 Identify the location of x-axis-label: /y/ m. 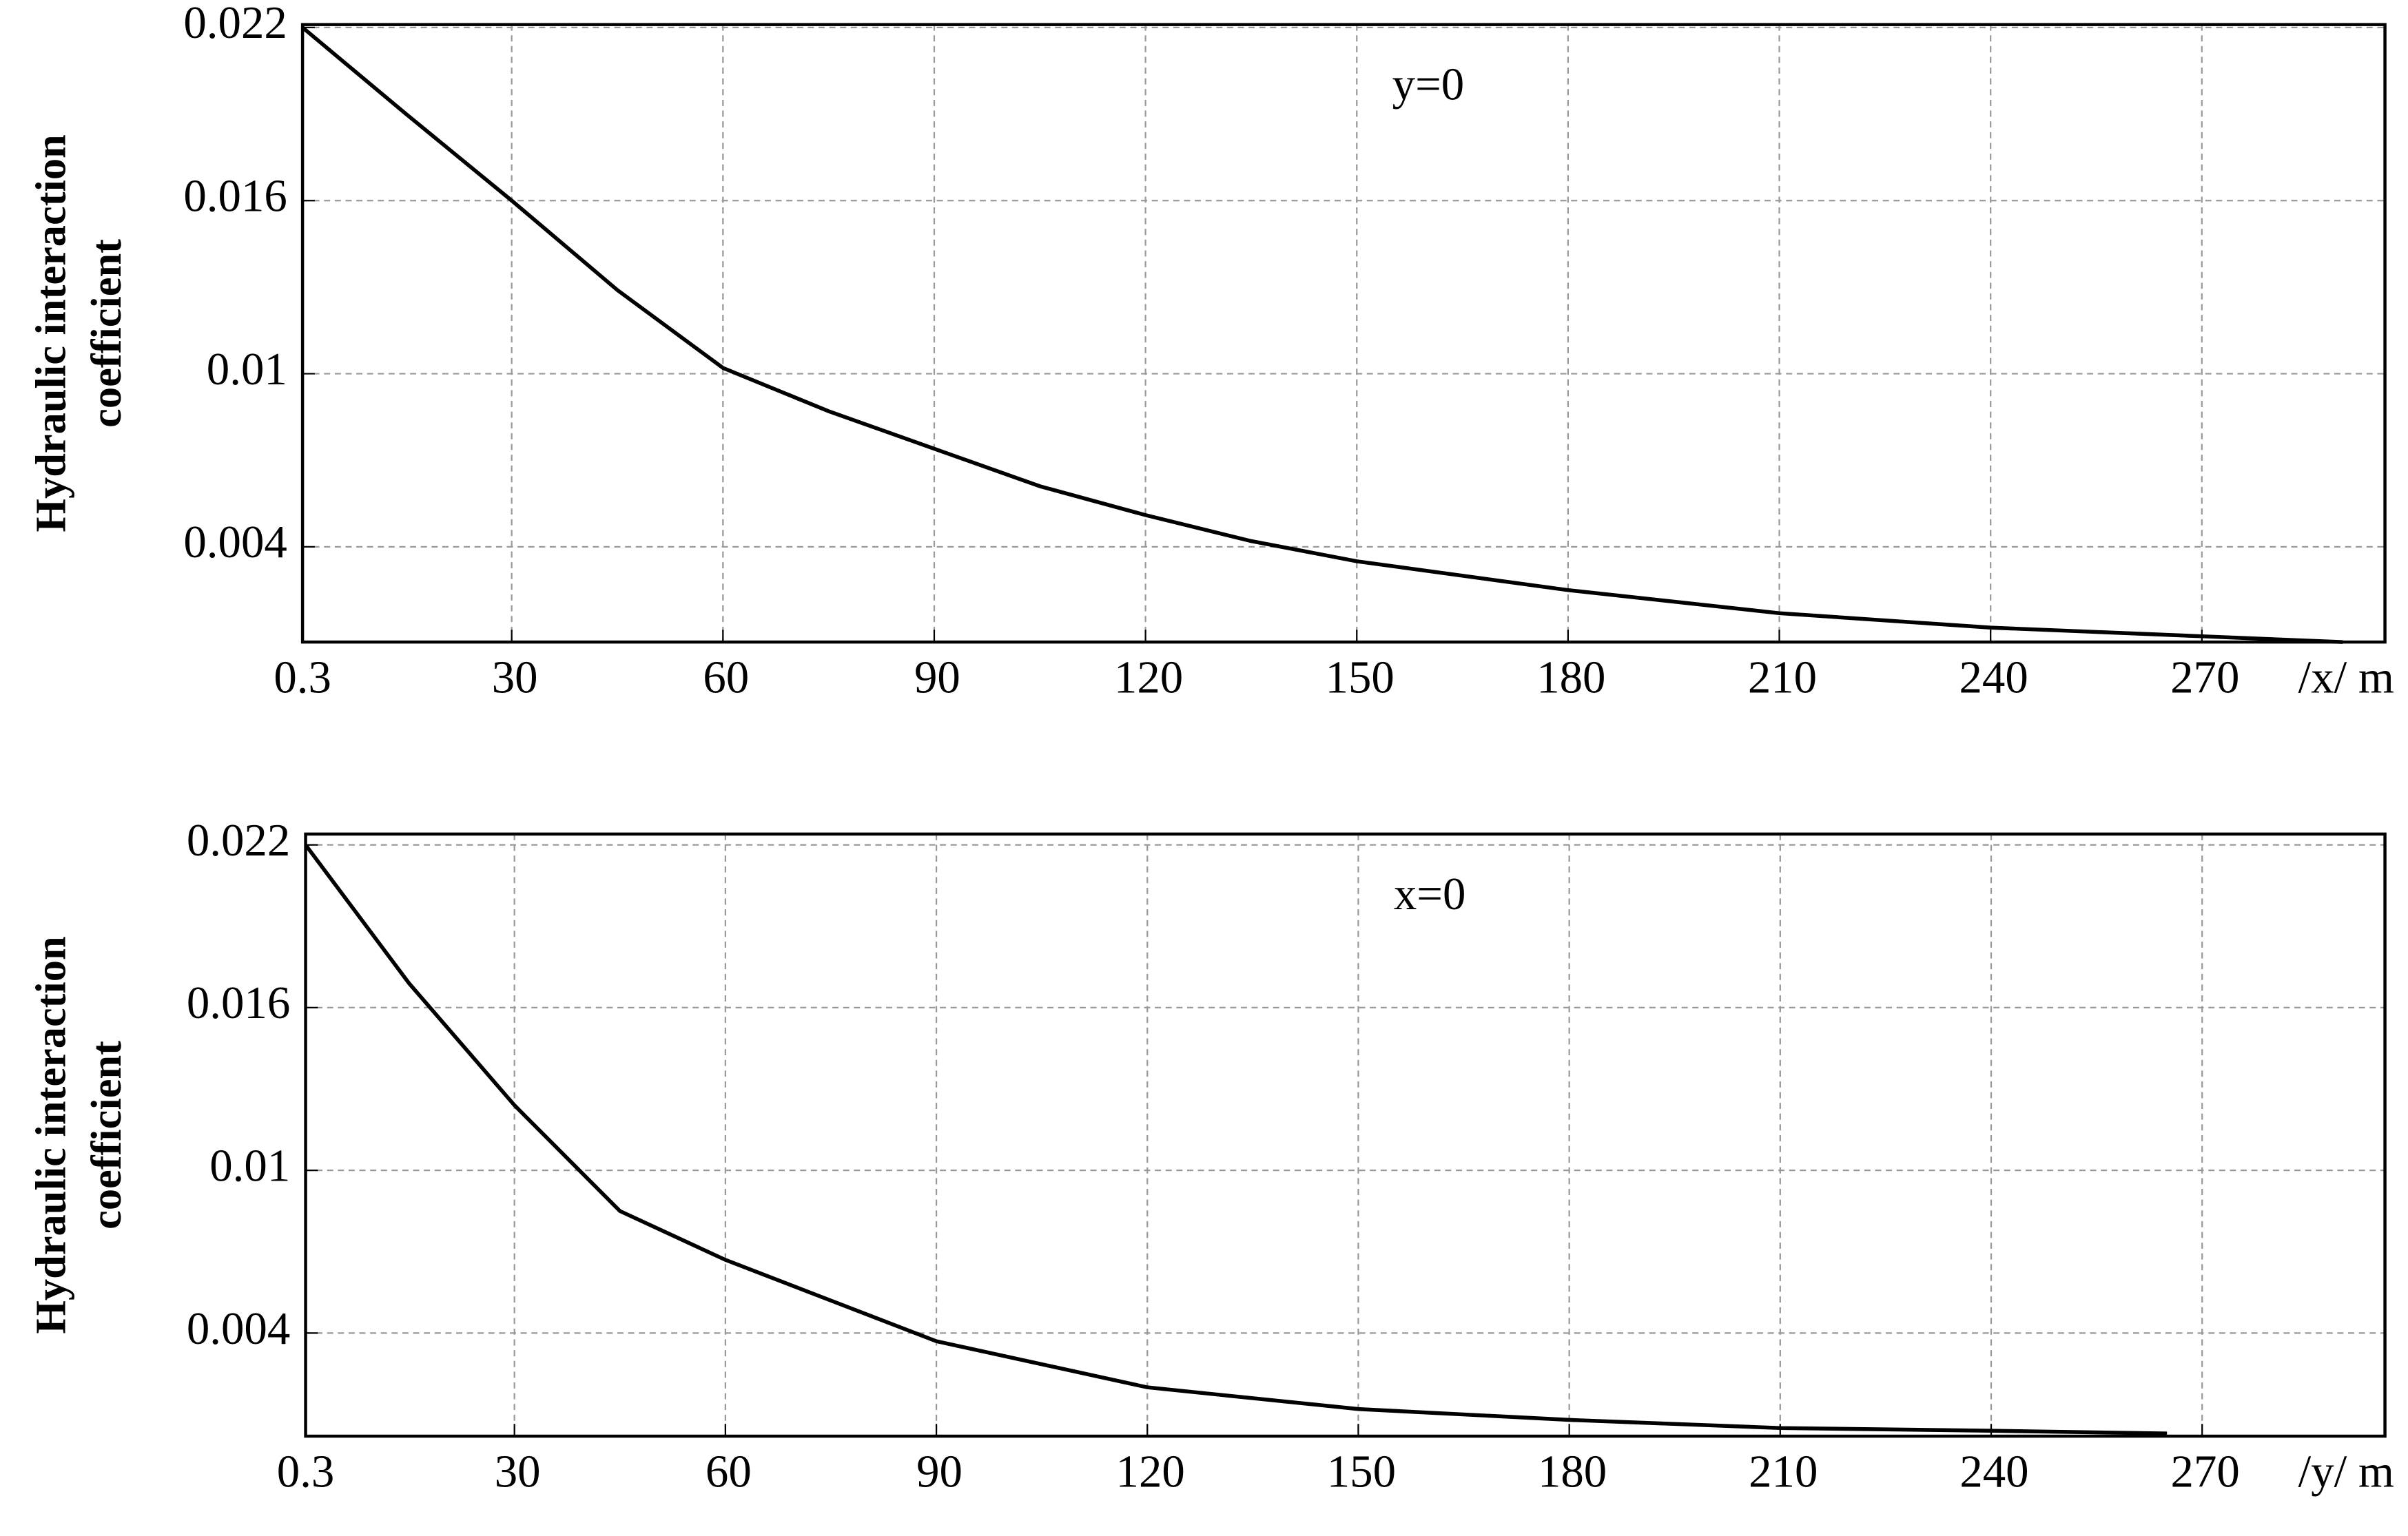
(2346, 1471).